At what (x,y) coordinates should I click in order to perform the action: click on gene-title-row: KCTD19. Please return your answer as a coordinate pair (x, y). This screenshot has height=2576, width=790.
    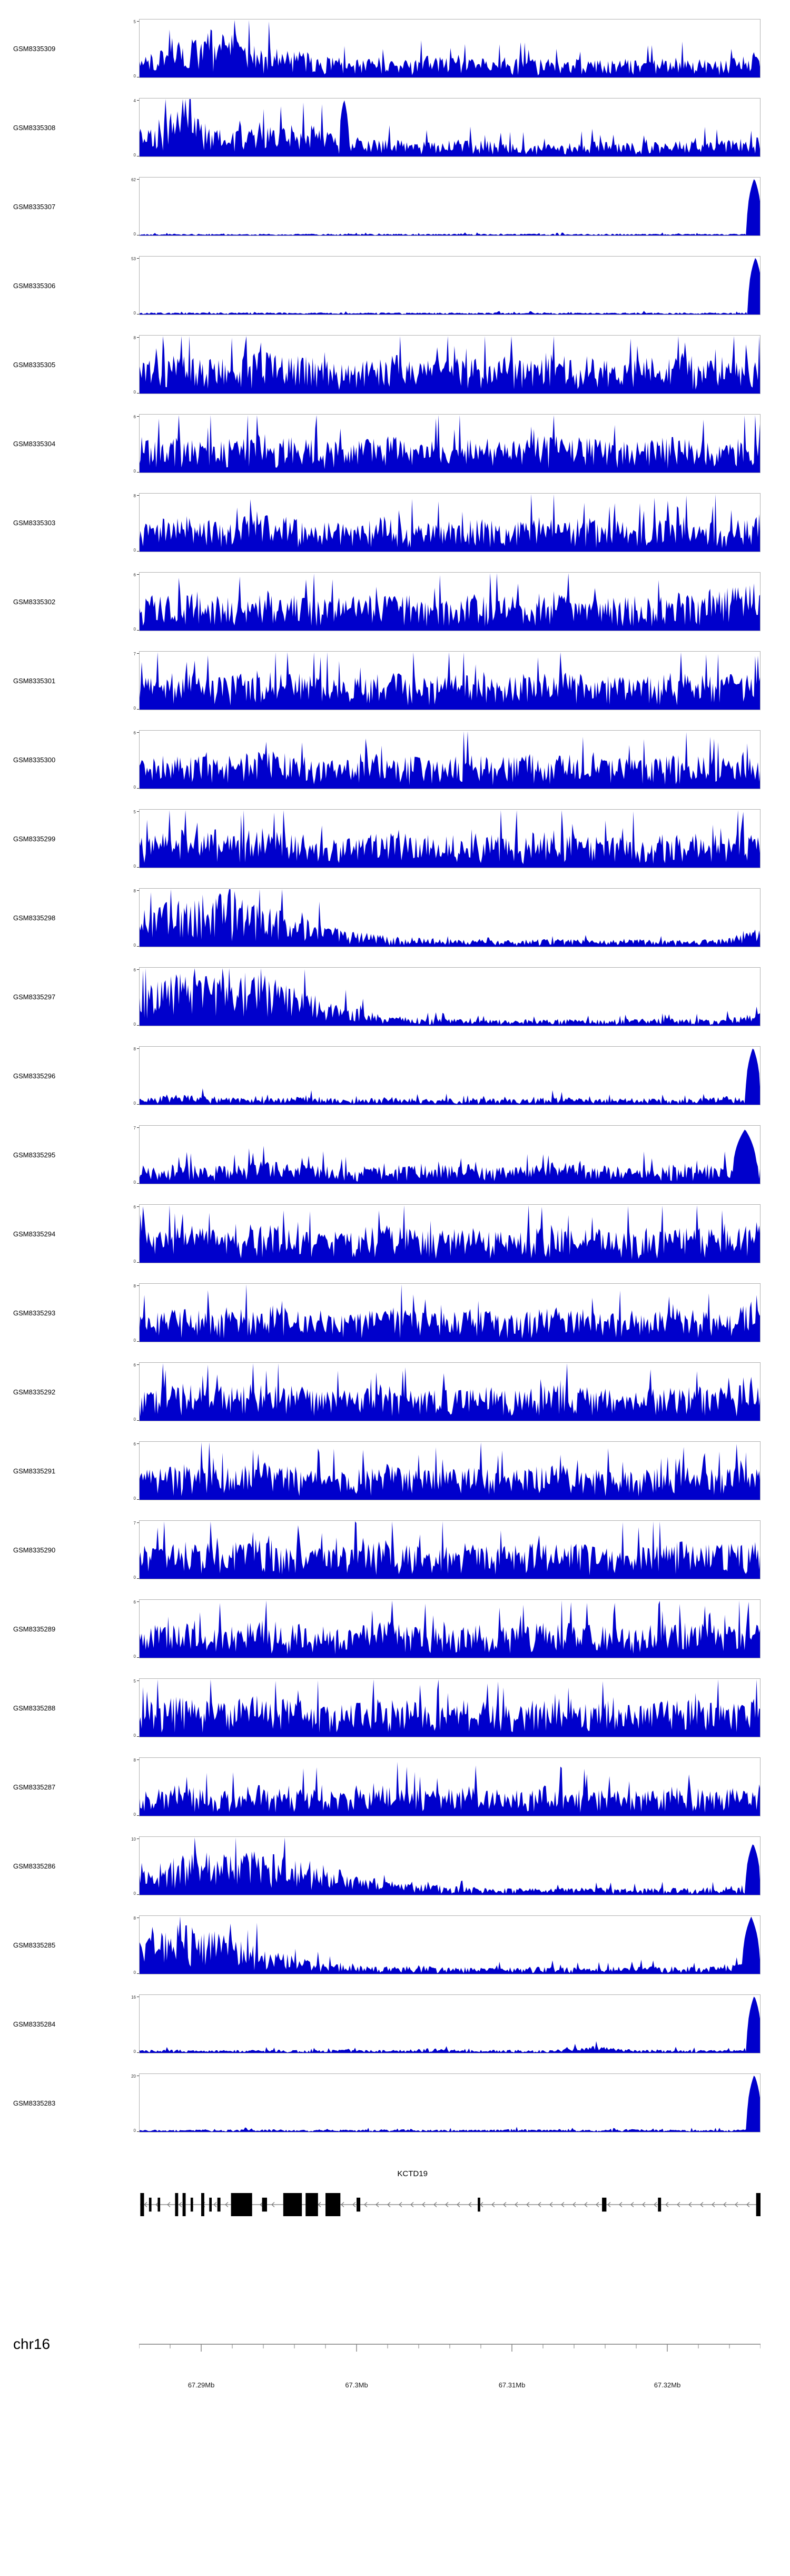
    Looking at the image, I should click on (450, 2175).